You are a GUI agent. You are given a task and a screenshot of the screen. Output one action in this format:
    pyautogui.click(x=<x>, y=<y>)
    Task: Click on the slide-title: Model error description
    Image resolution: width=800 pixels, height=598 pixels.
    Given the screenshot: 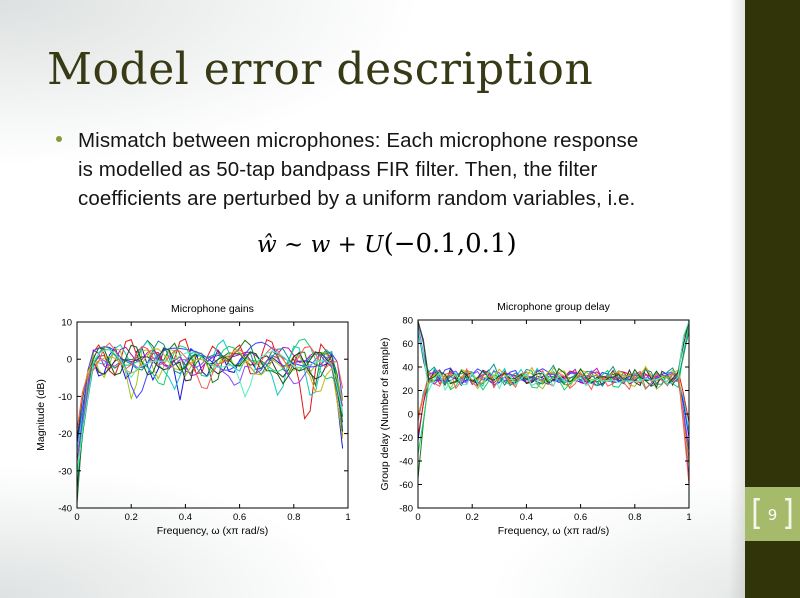 What is the action you would take?
    pyautogui.click(x=320, y=69)
    